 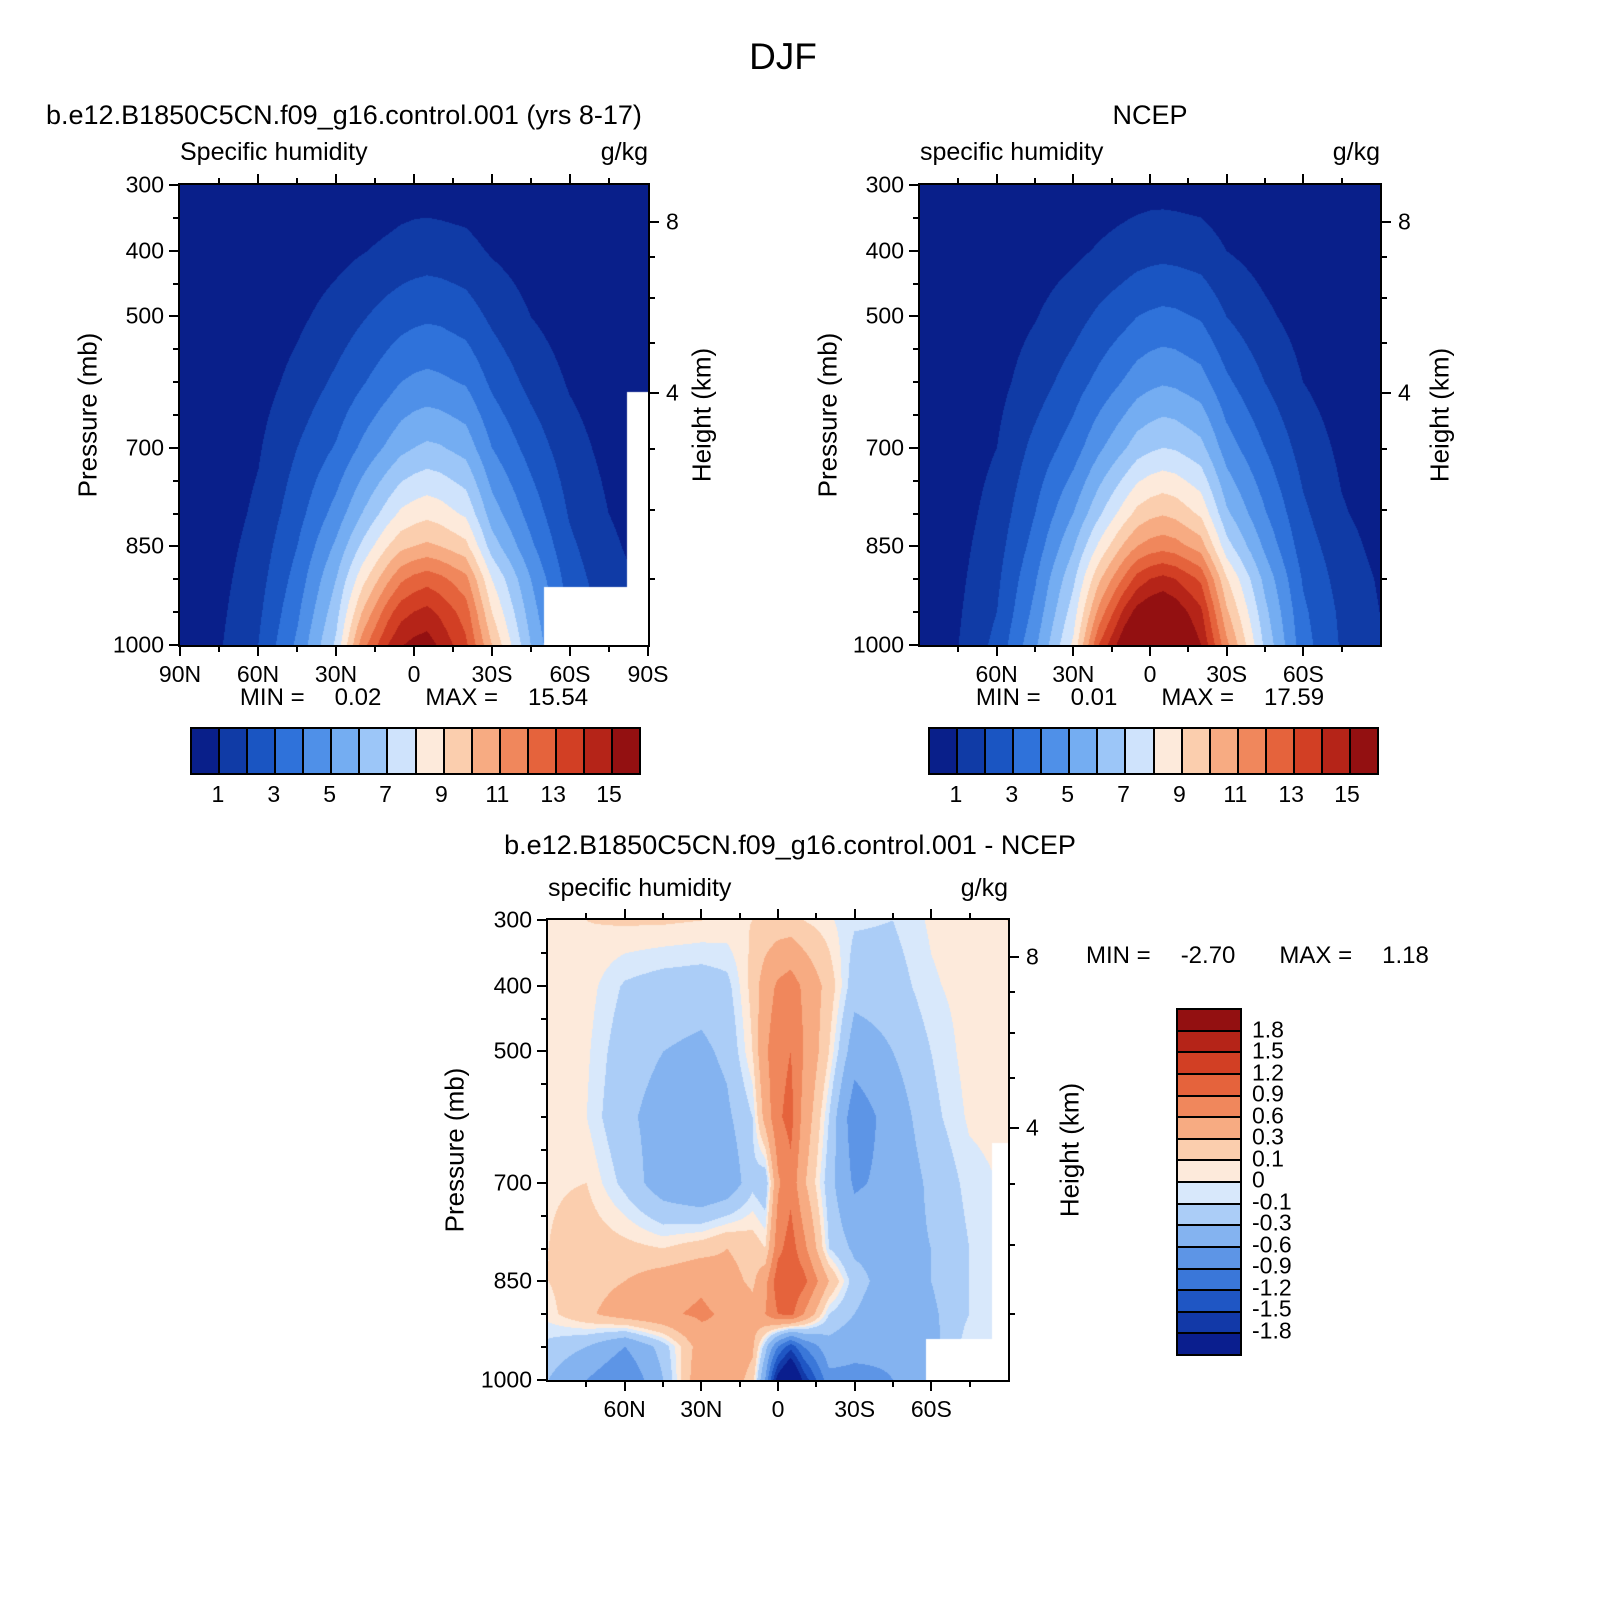 I want to click on x-tick-label: 30S, so click(x=1227, y=674).